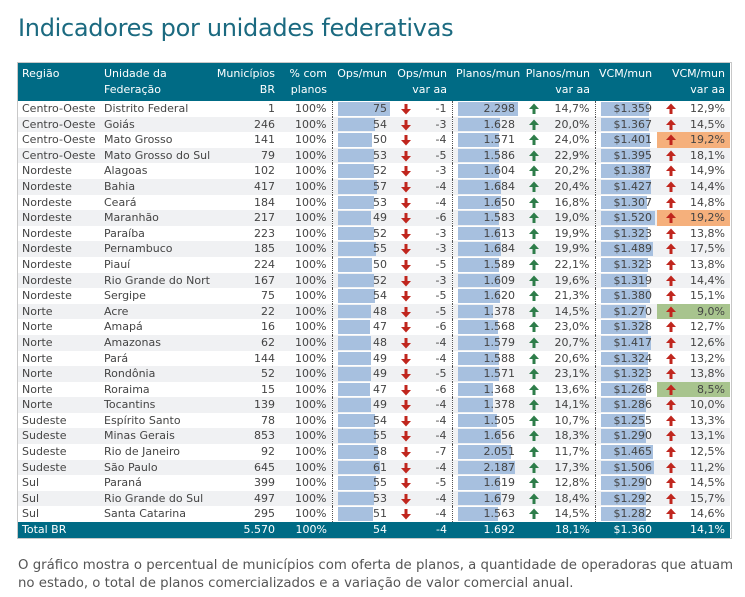  Describe the element at coordinates (264, 124) in the screenshot. I see `cell-value: 246` at that location.